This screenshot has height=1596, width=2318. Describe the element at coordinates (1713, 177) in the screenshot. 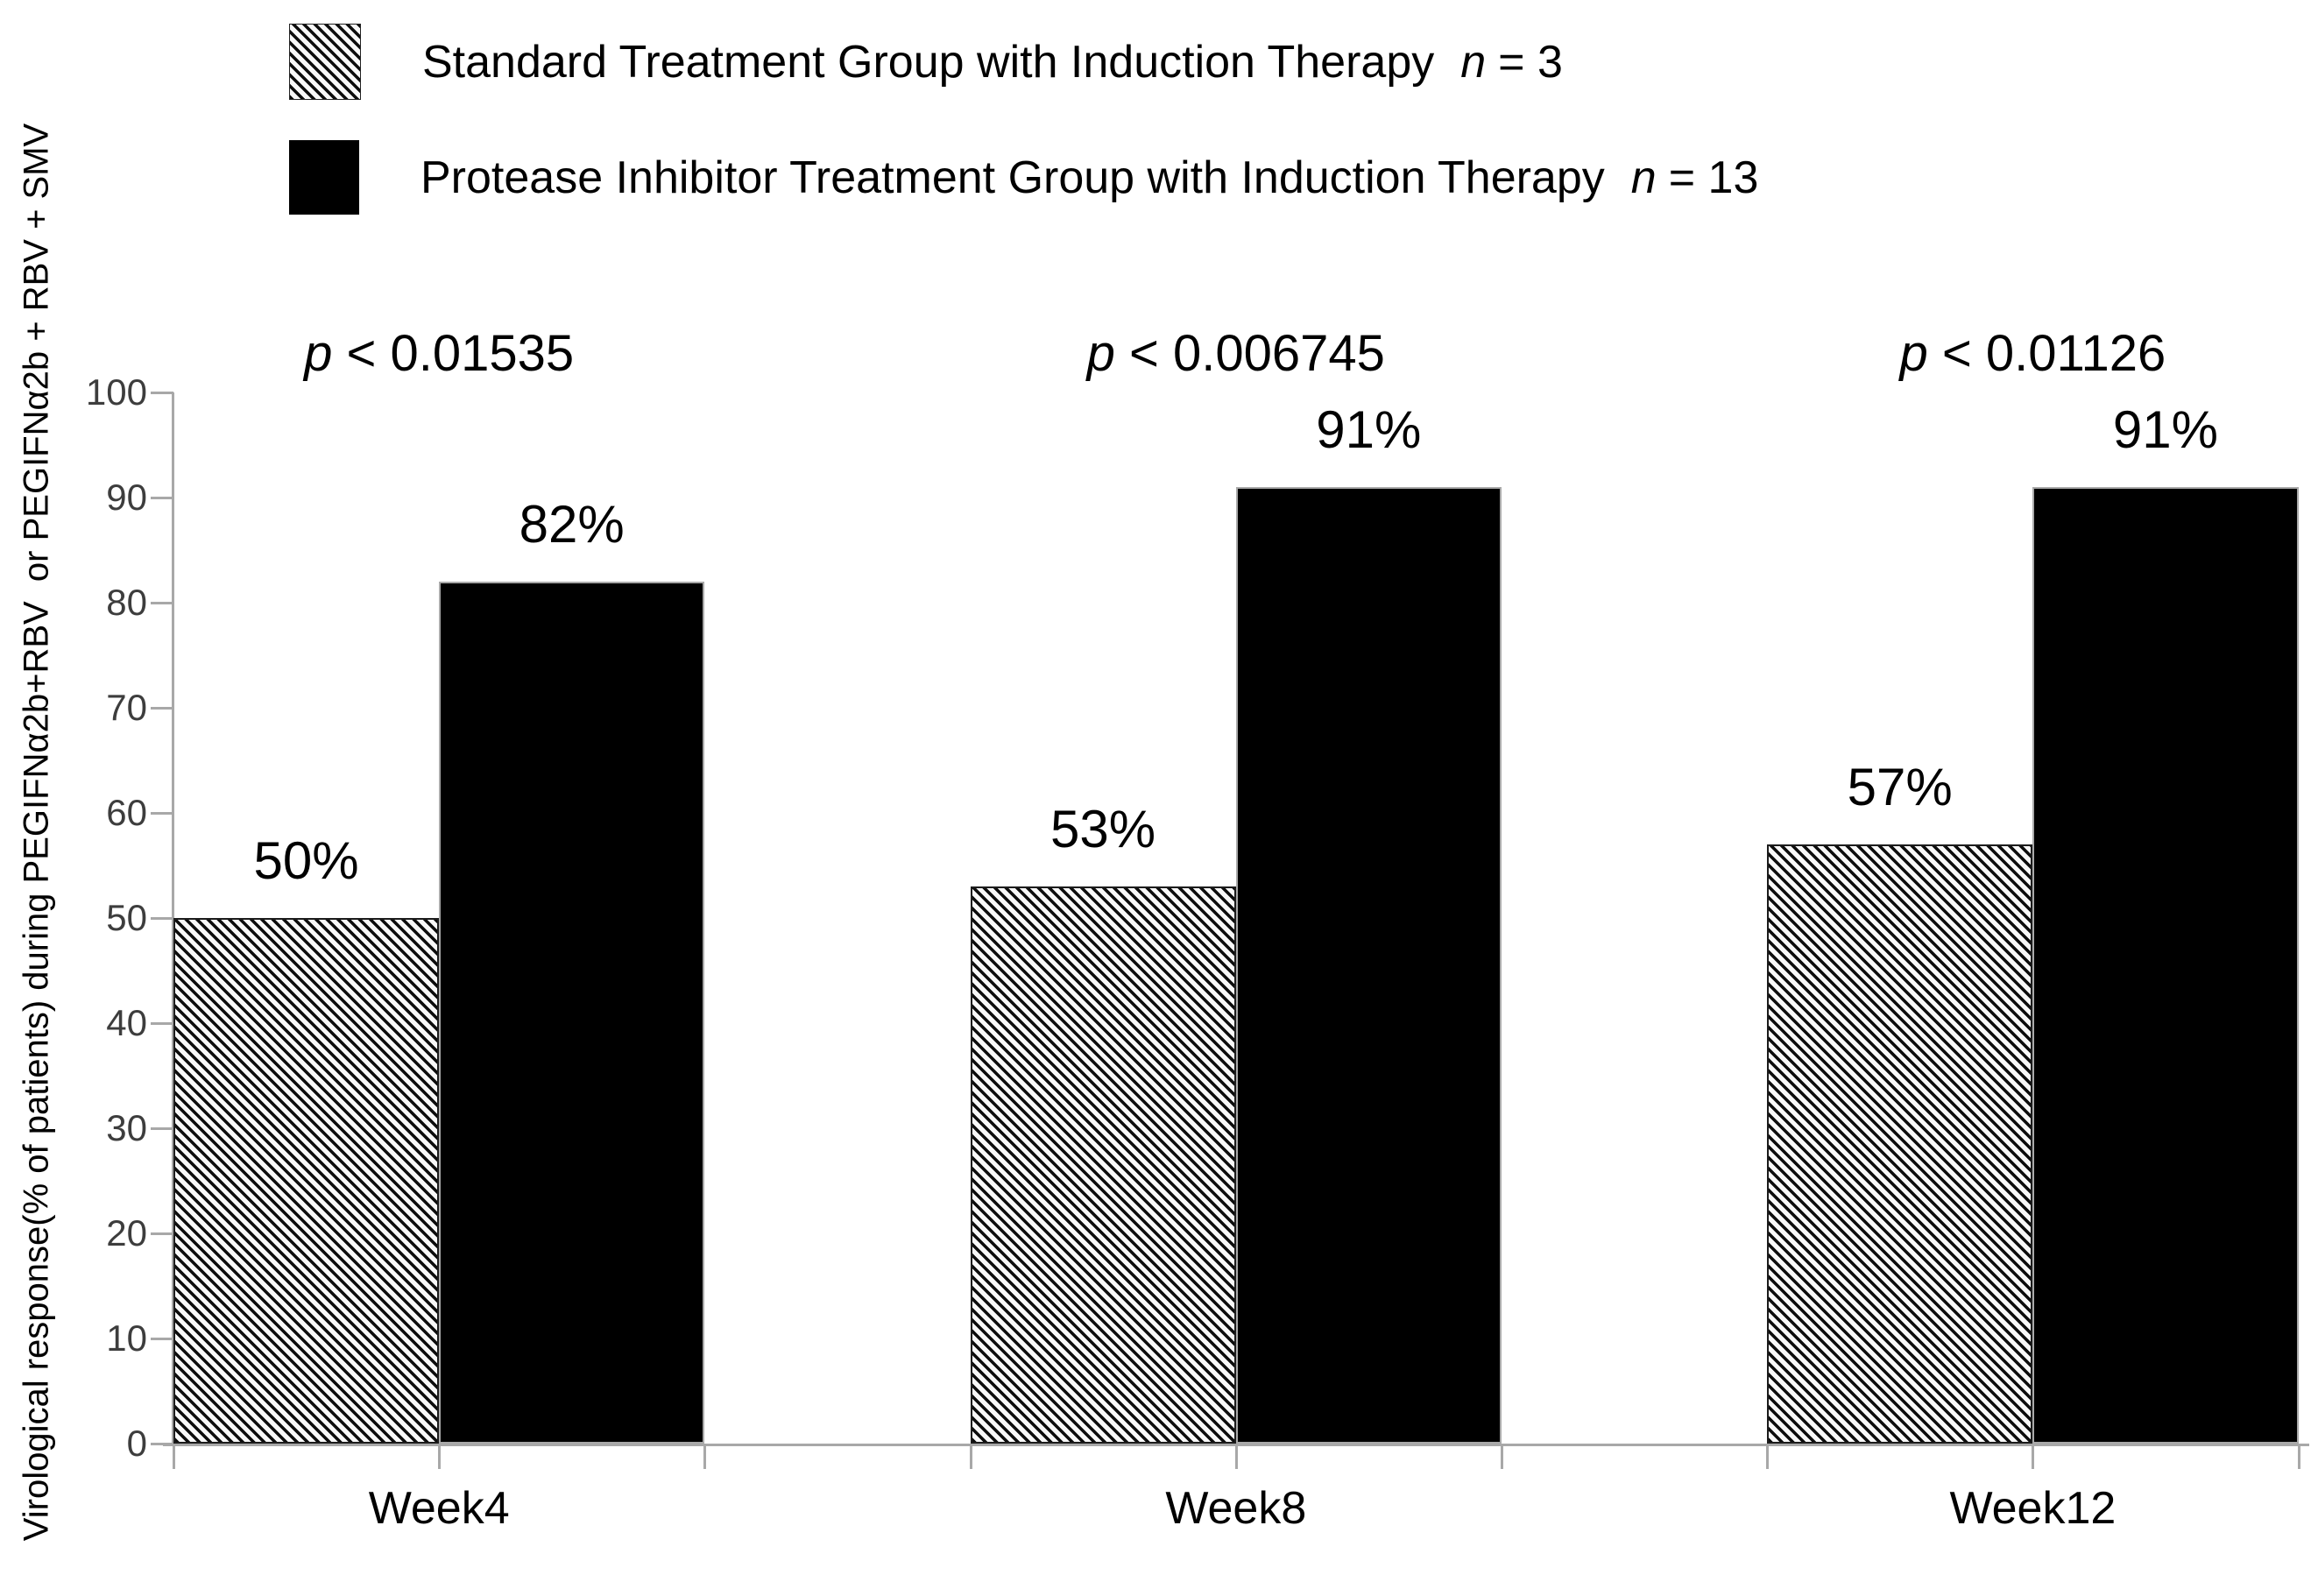

I see `legend-n-value: = 13` at that location.